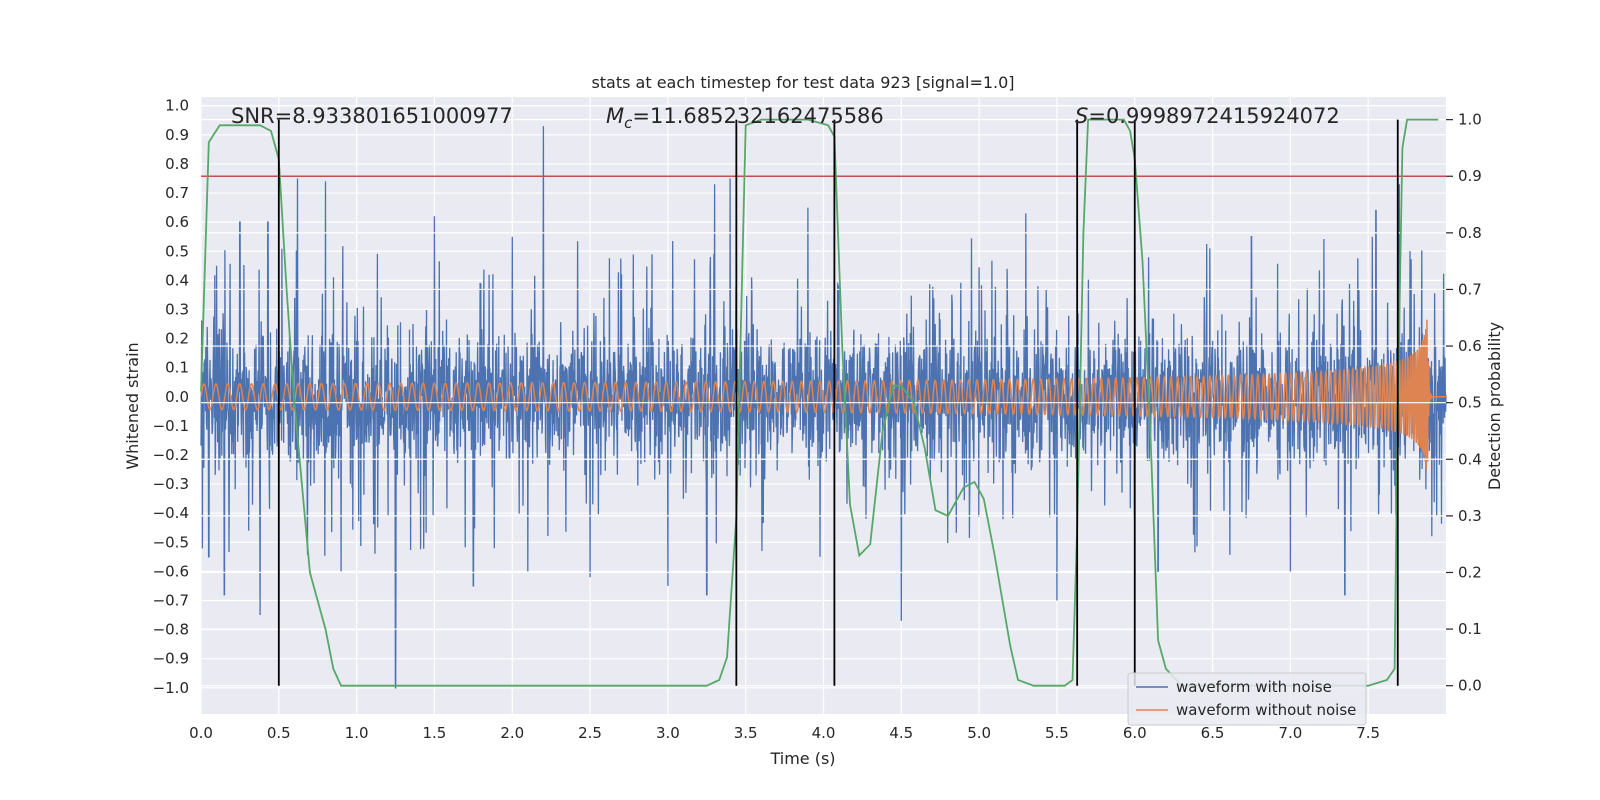 This screenshot has width=1600, height=800. Describe the element at coordinates (279, 733) in the screenshot. I see `x-tick-label: 0.5` at that location.